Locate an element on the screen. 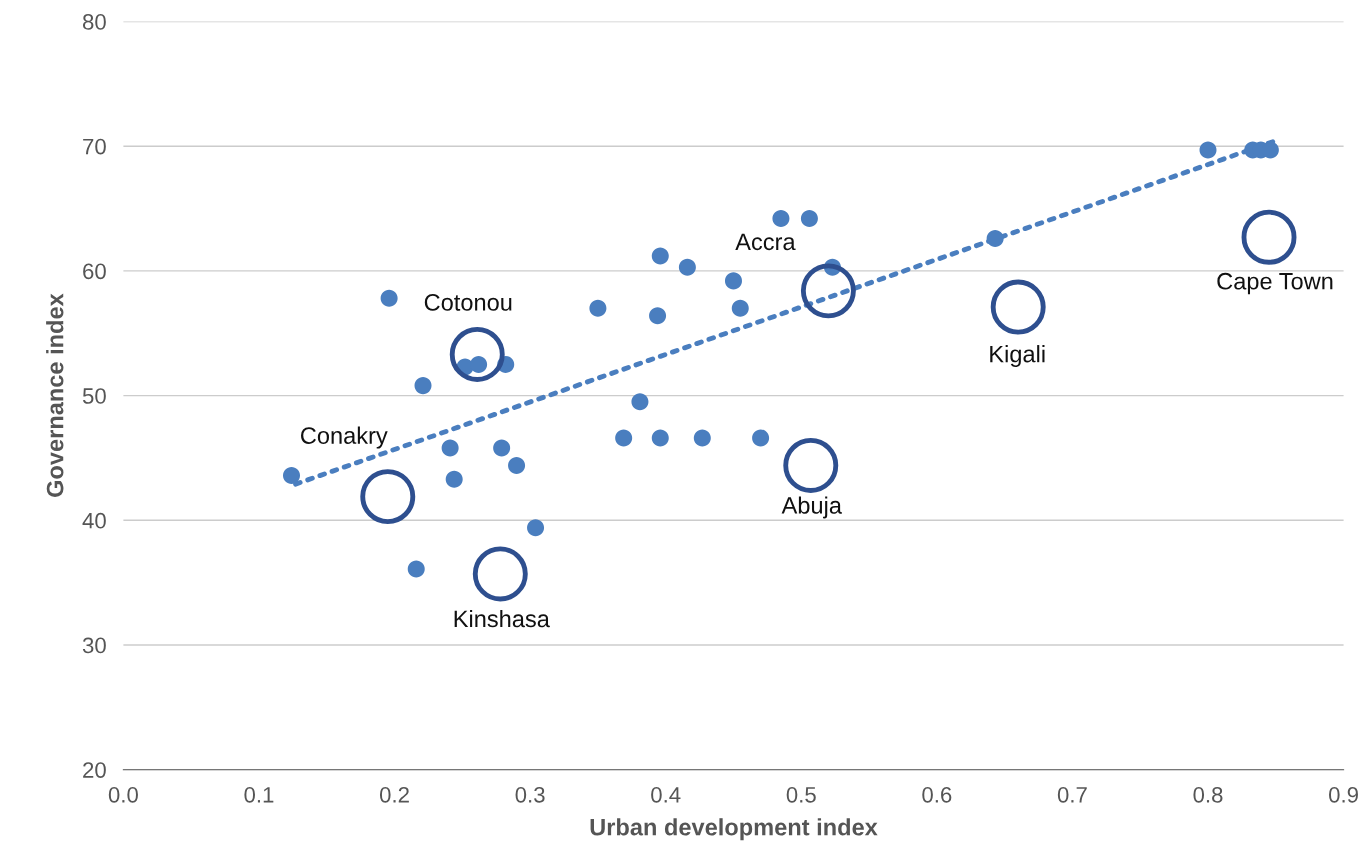  x-tick-label: 0.8 is located at coordinates (1208, 794).